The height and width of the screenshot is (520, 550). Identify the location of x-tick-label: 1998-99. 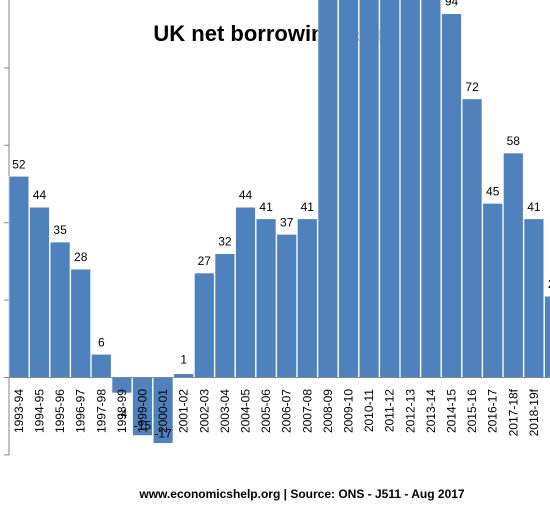
(122, 411).